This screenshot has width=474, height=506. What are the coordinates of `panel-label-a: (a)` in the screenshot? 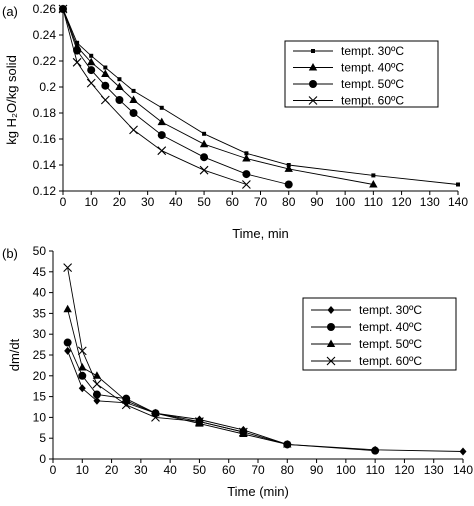 It's located at (10, 11).